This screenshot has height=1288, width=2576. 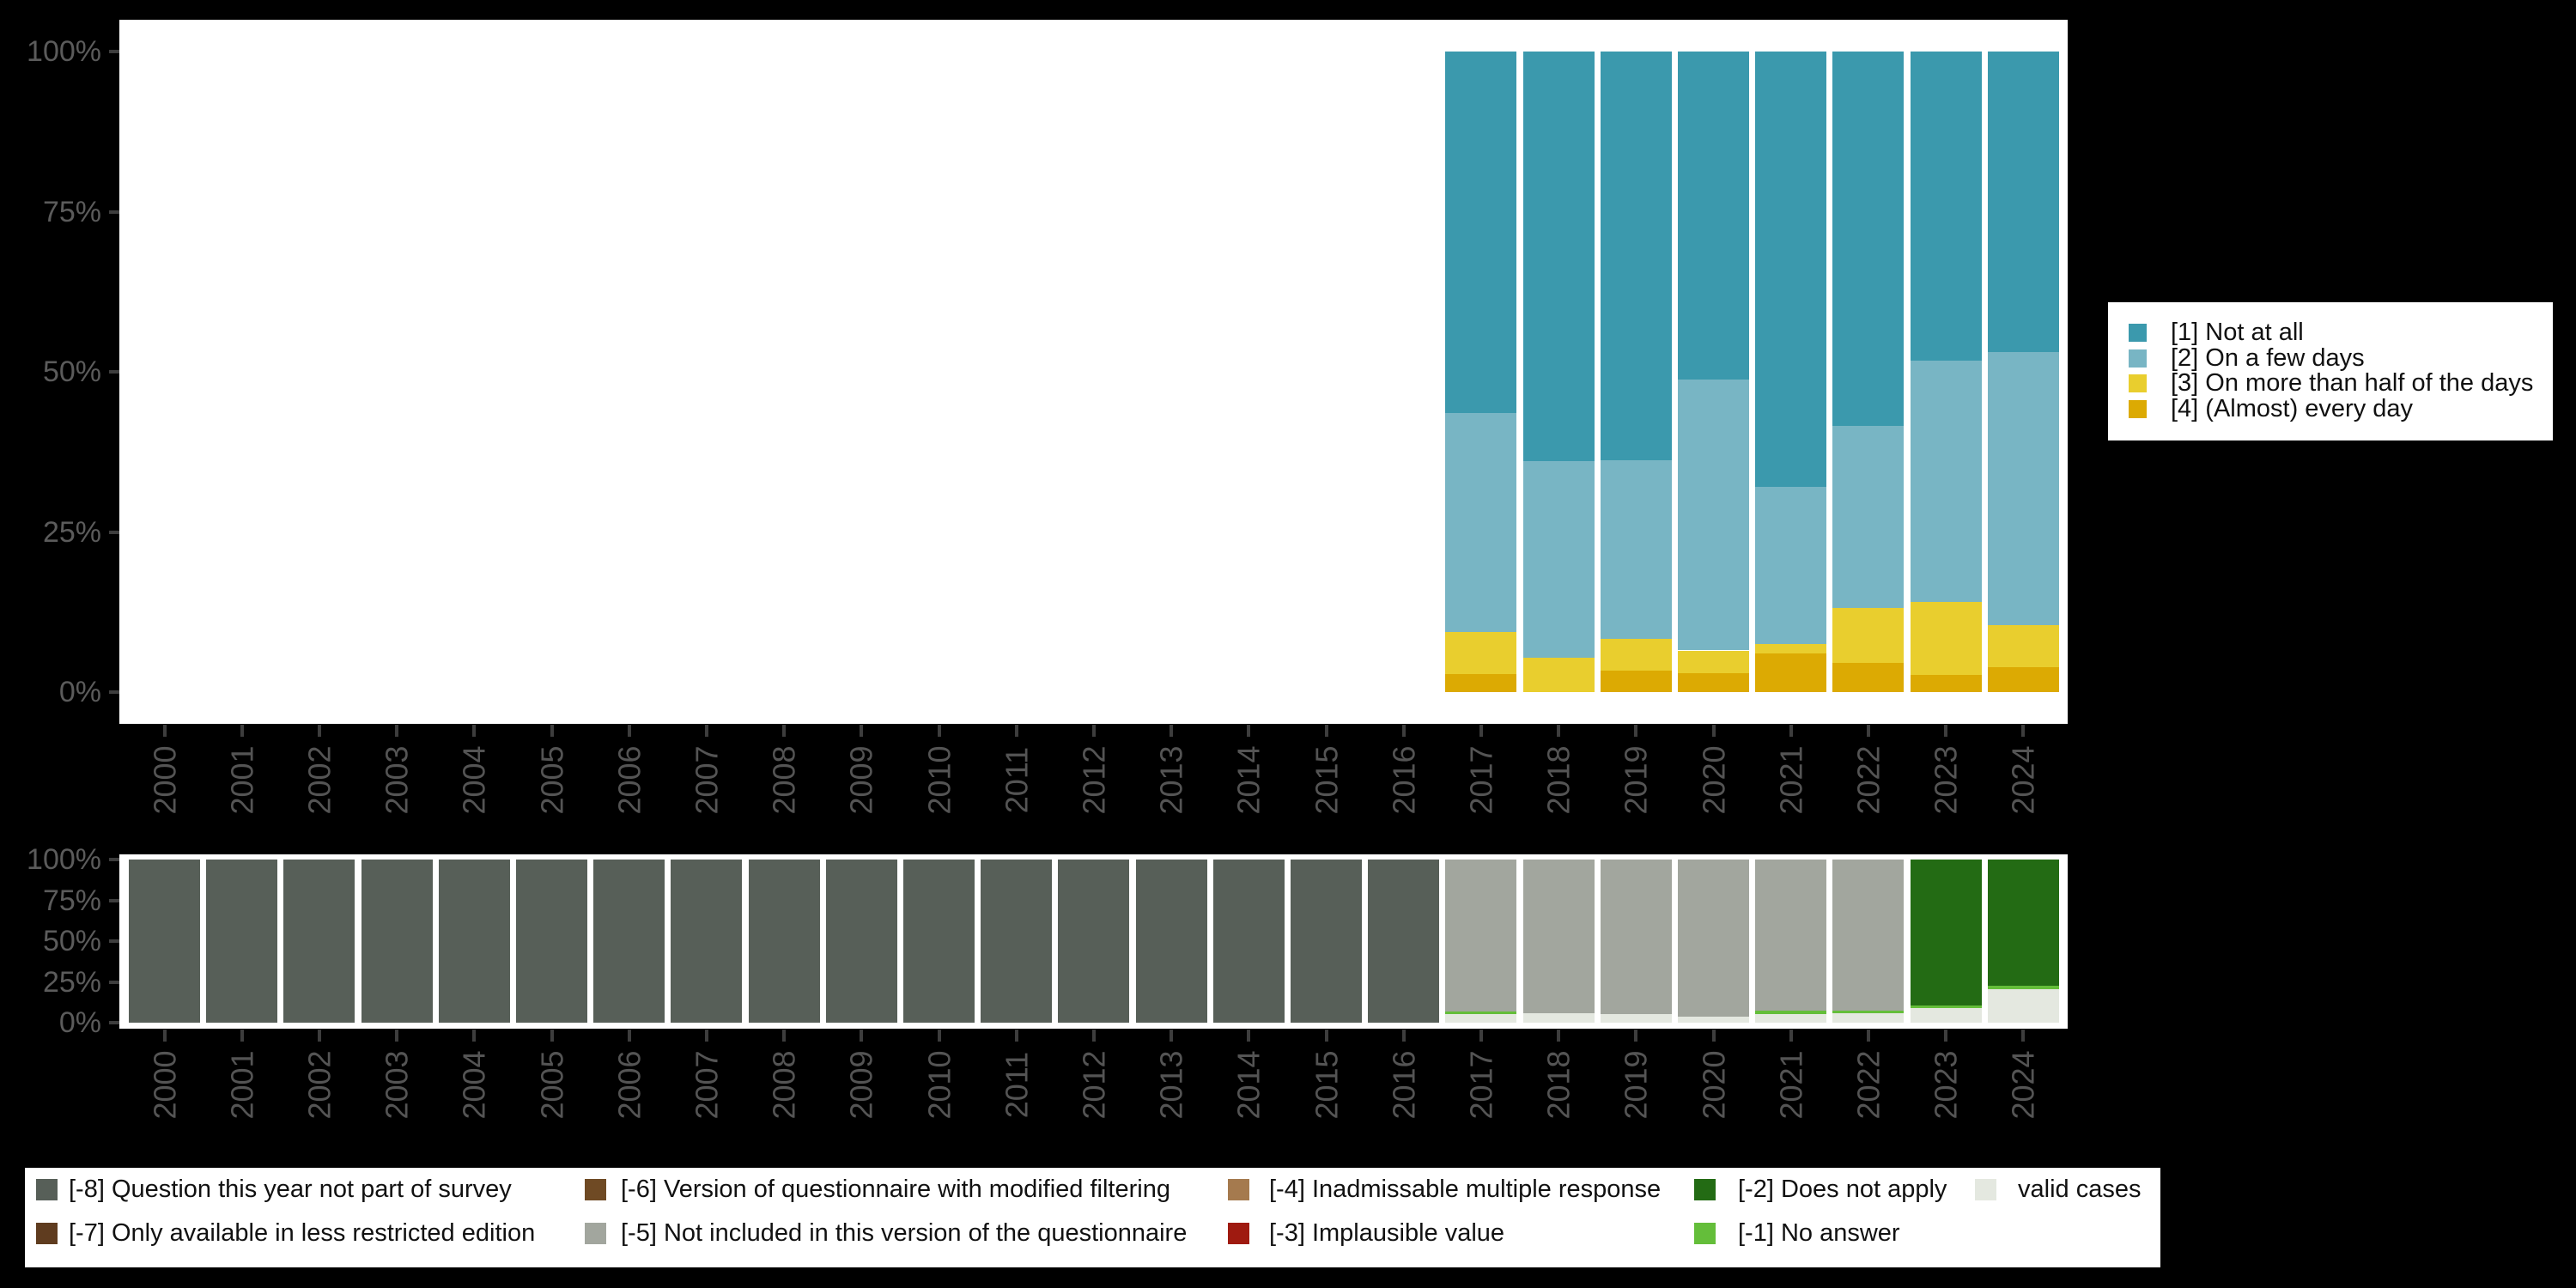 I want to click on bar-segment-2009, so click(x=861, y=941).